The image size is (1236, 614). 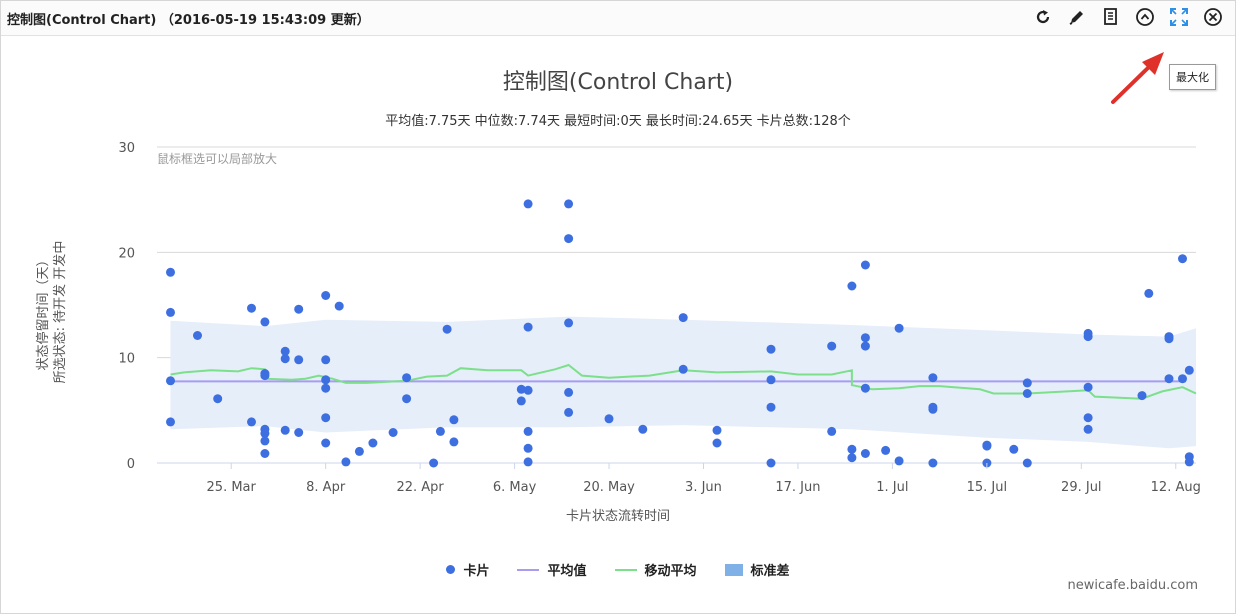 What do you see at coordinates (683, 381) in the screenshot?
I see `moving-average-line` at bounding box center [683, 381].